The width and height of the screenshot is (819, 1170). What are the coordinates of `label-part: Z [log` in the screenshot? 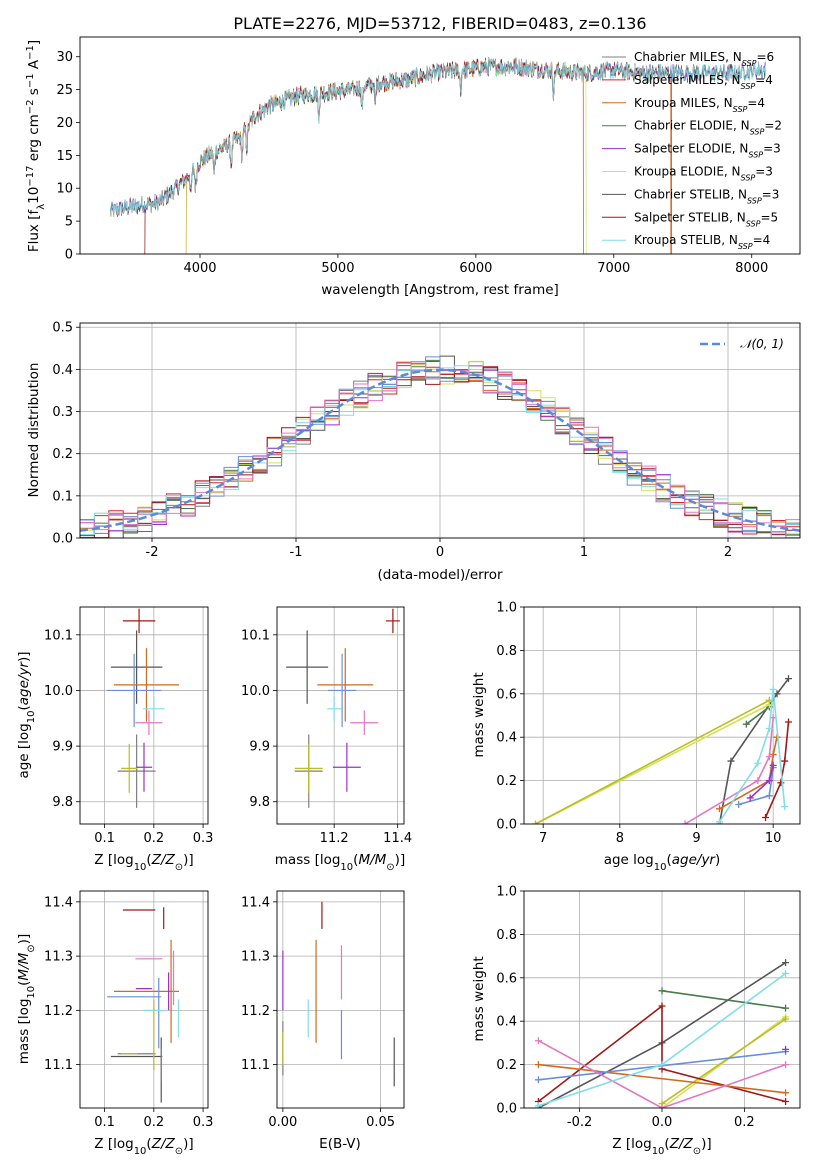 It's located at (113, 860).